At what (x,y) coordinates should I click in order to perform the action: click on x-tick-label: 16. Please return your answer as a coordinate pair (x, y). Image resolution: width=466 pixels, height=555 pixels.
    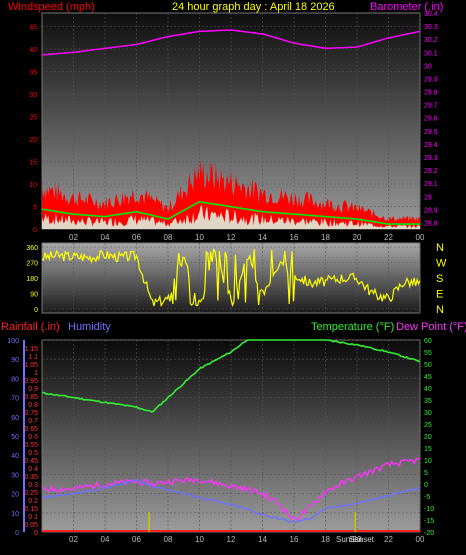
    Looking at the image, I should click on (294, 539).